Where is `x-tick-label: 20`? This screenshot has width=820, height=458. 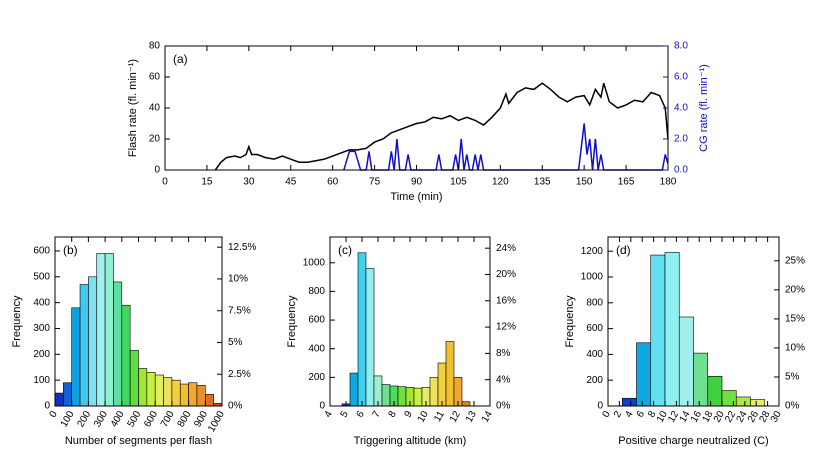 x-tick-label: 20 is located at coordinates (719, 417).